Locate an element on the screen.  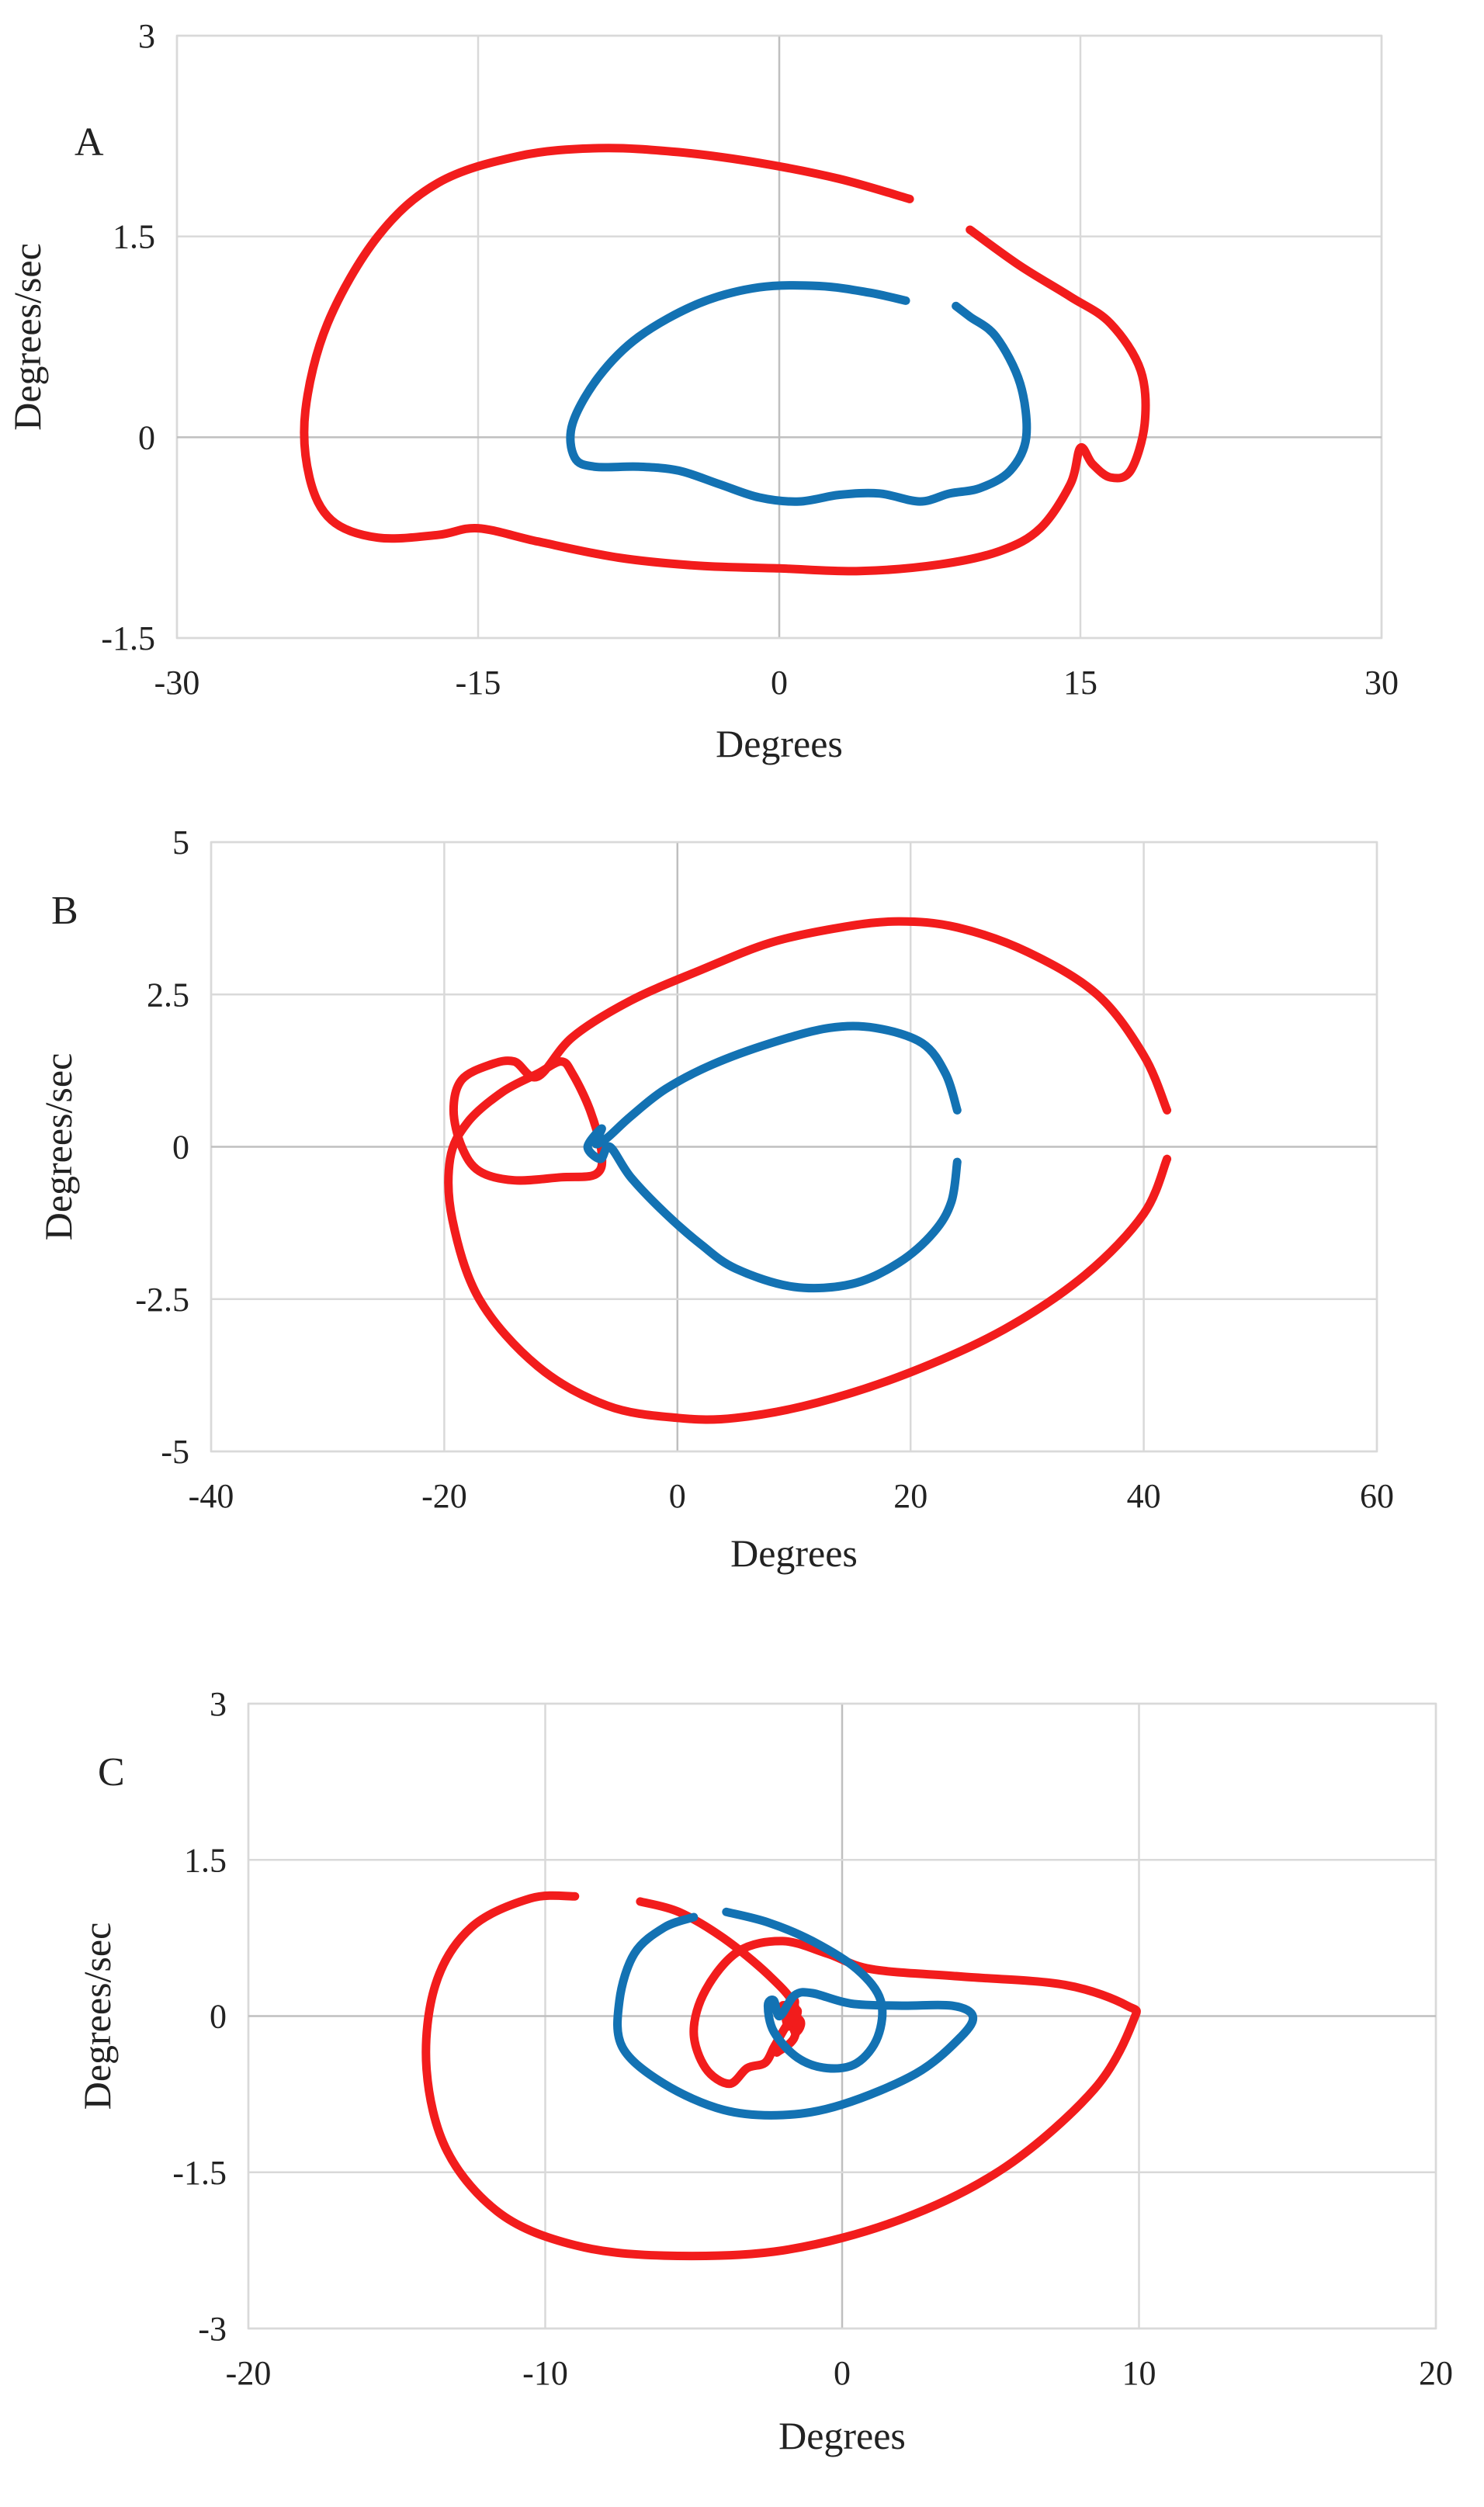
x-tick-label: 10 is located at coordinates (1139, 2373).